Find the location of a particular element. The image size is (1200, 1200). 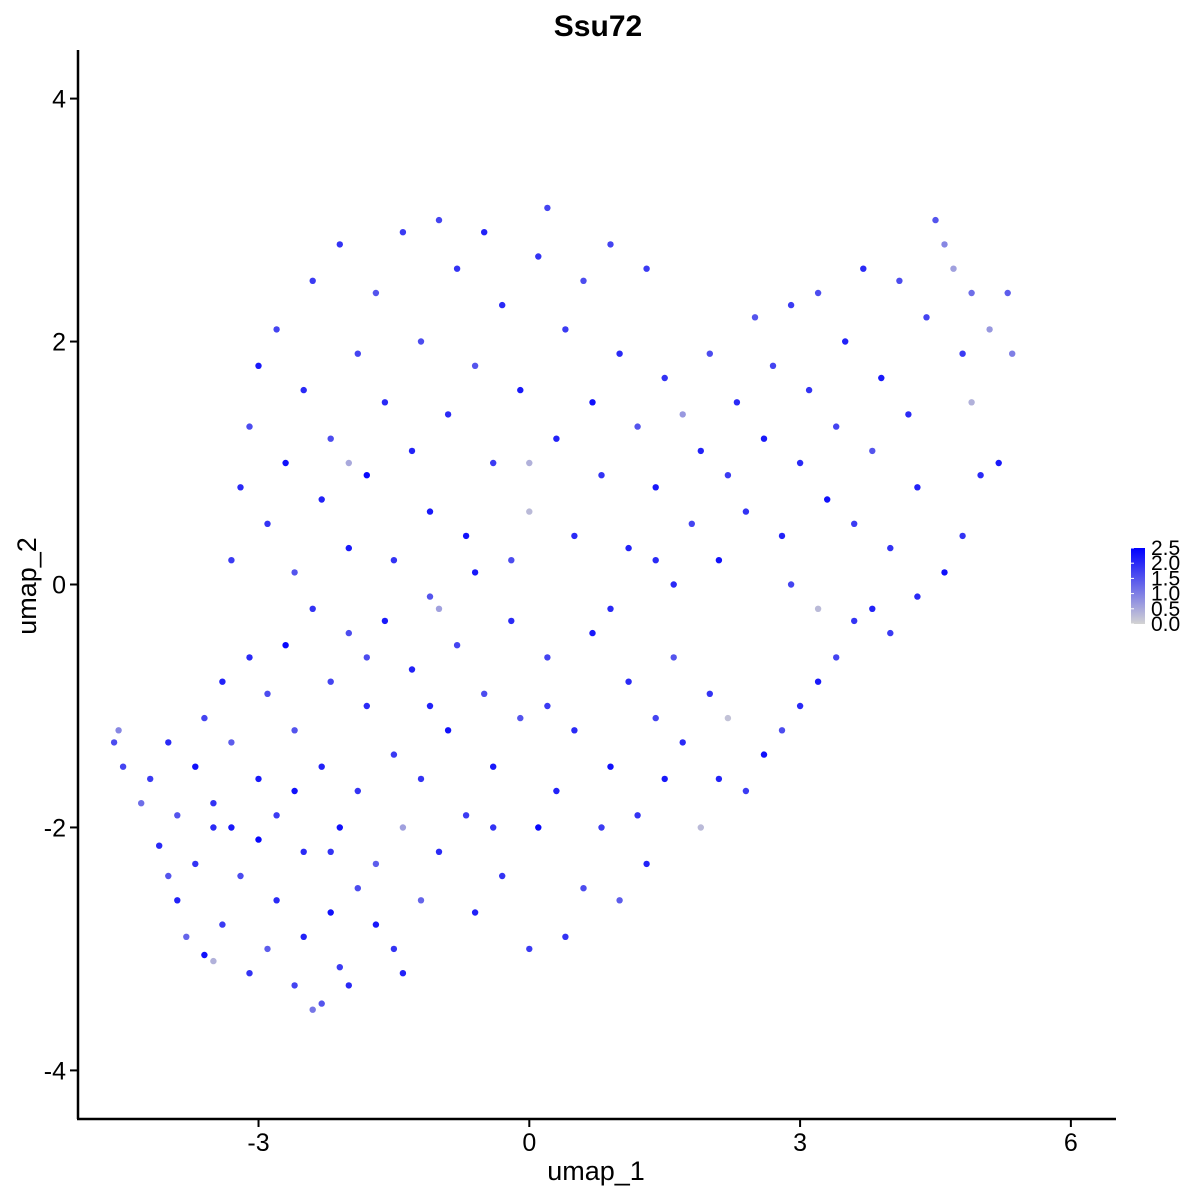

y-tick-label: 2 is located at coordinates (59, 343).